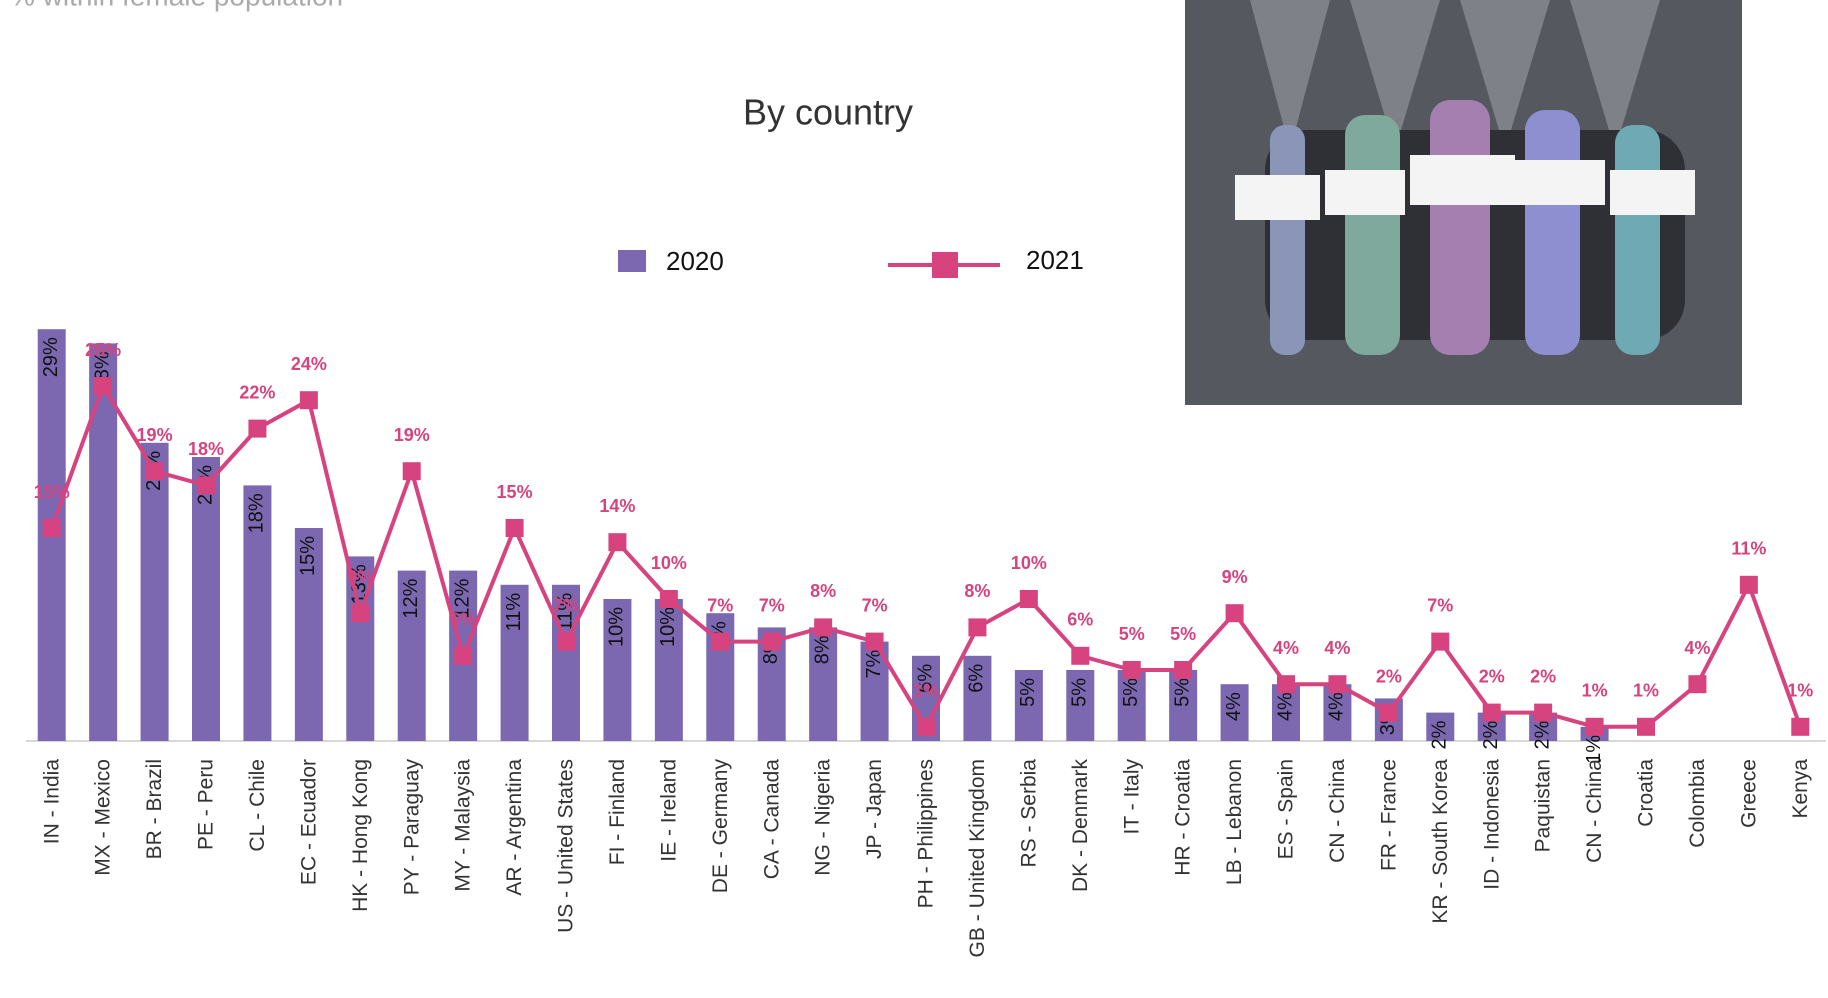  I want to click on bar-value-label: 2%, so click(1440, 734).